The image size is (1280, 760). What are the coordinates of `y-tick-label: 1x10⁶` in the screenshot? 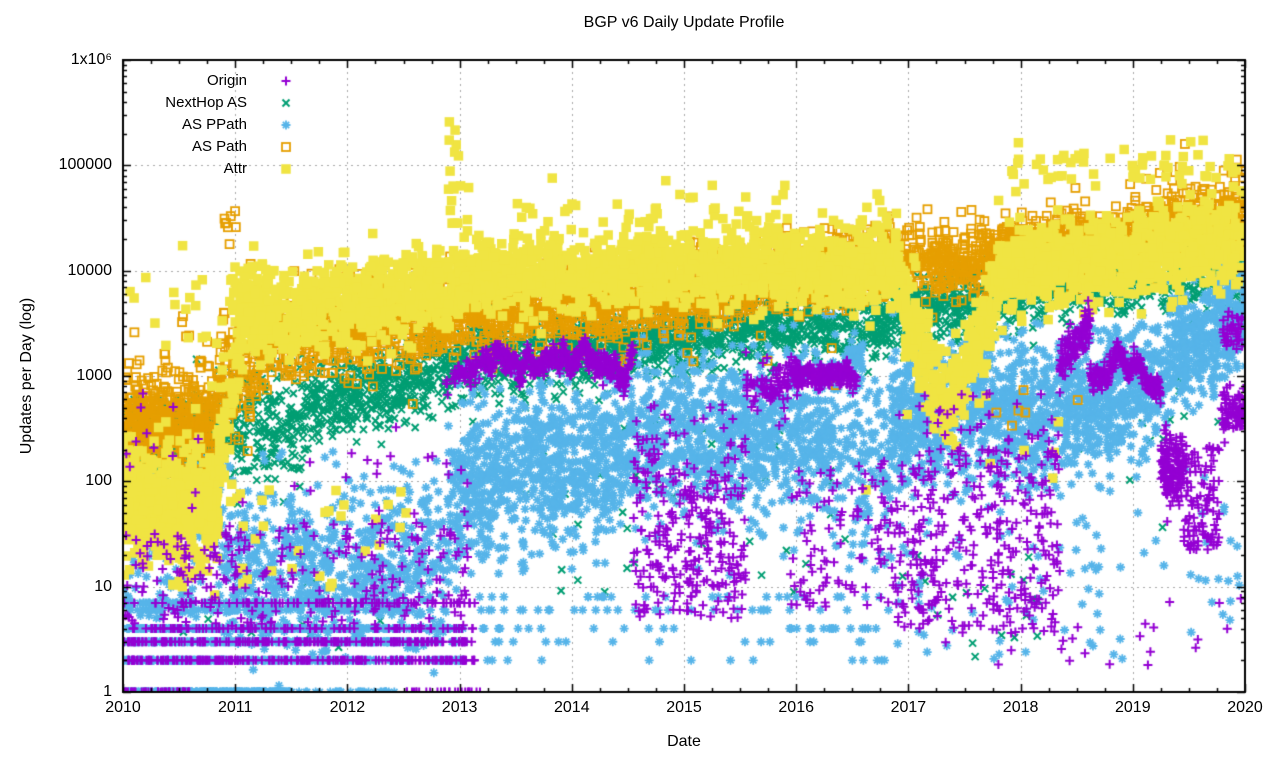 It's located at (91, 59).